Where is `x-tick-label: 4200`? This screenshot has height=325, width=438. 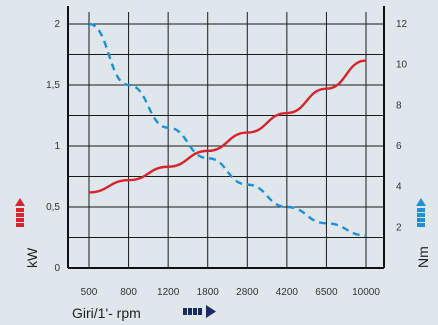 x-tick-label: 4200 is located at coordinates (287, 292).